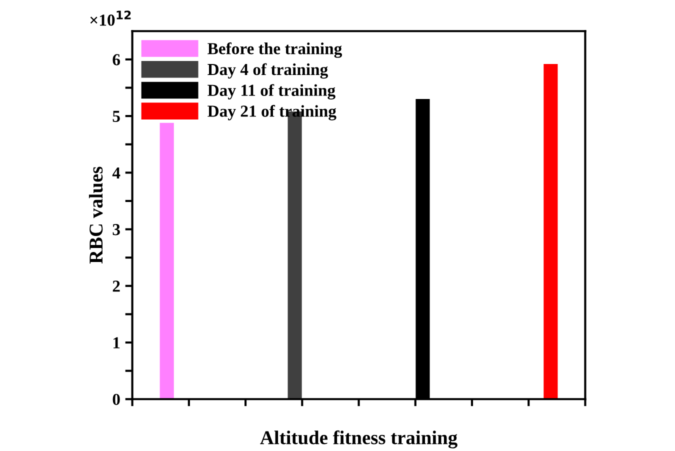 This screenshot has height=451, width=675. What do you see at coordinates (268, 71) in the screenshot?
I see `legend-label: Day 4 of training` at bounding box center [268, 71].